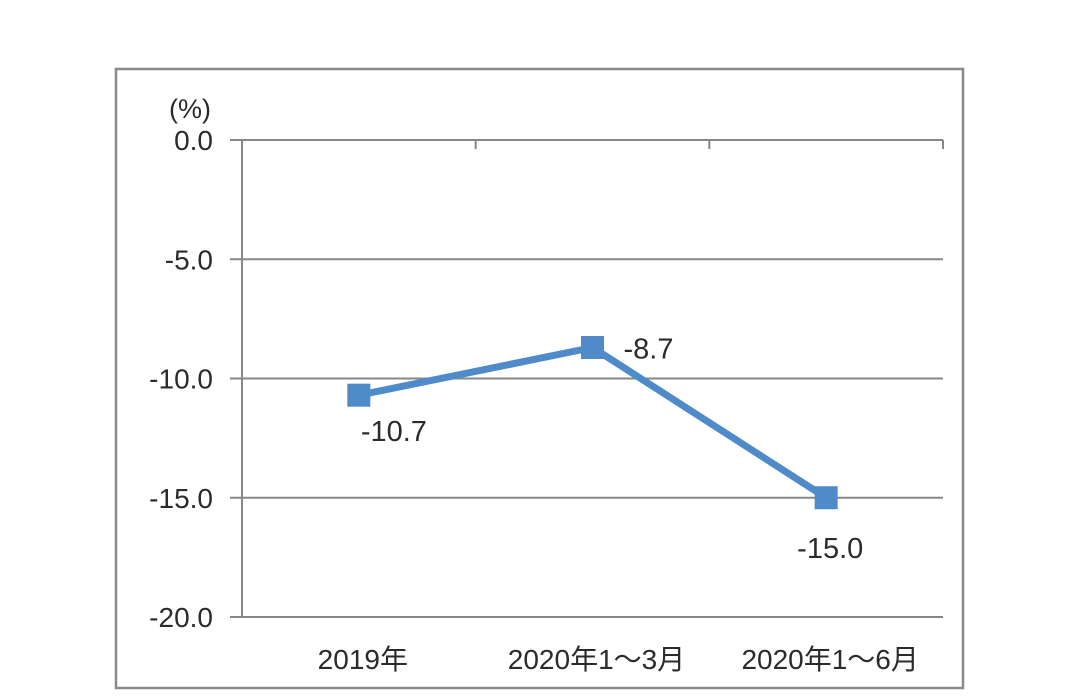  What do you see at coordinates (829, 659) in the screenshot?
I see `x-category-label: 2020年1～6月` at bounding box center [829, 659].